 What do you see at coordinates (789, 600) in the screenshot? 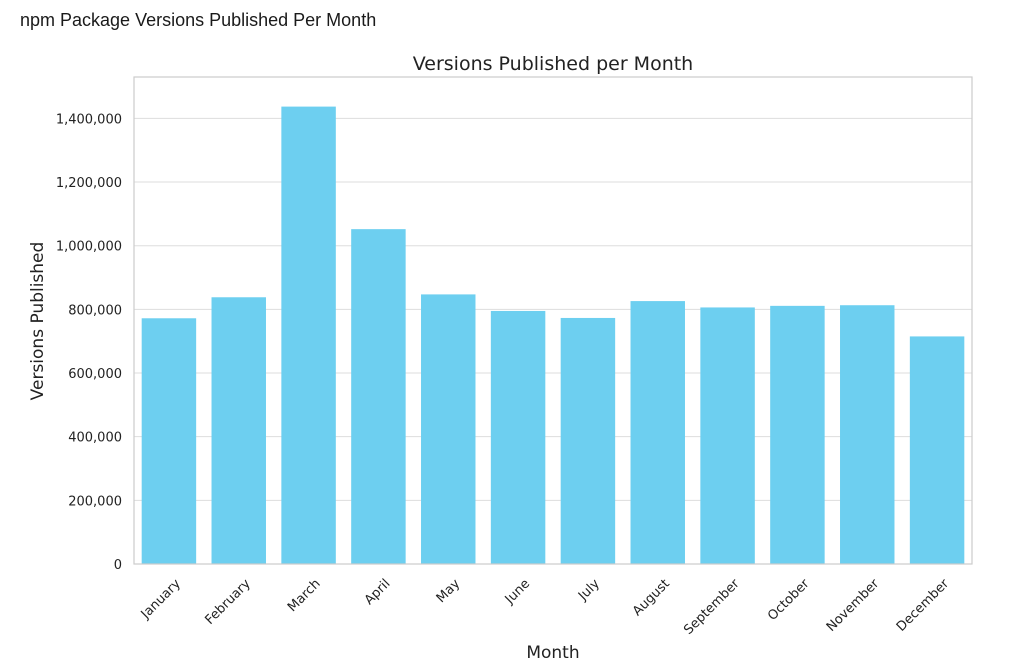
I see `x-tick-label: October` at bounding box center [789, 600].